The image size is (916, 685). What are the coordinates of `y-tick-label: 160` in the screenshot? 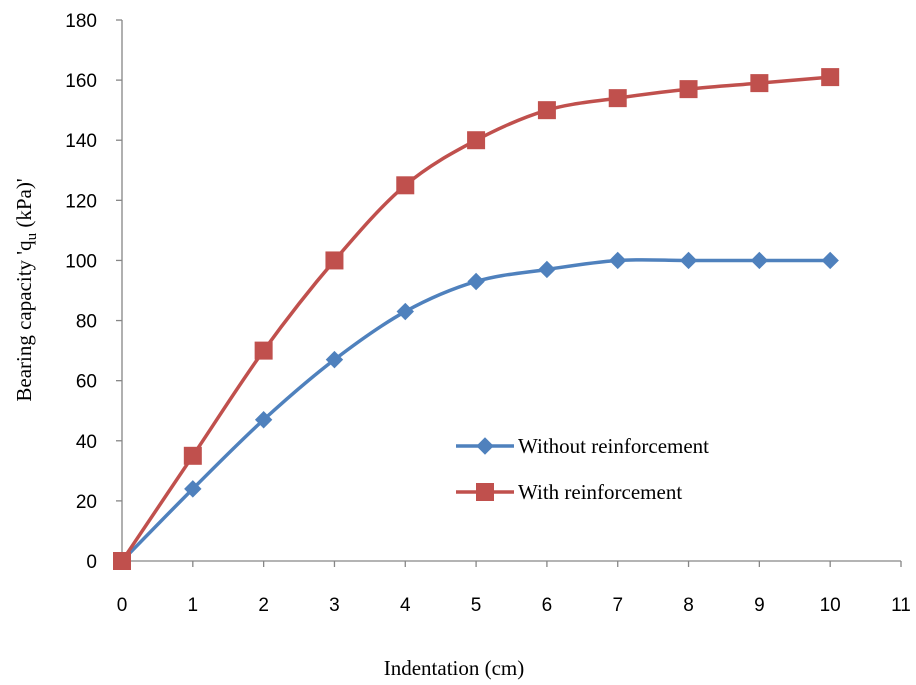 It's located at (81, 81).